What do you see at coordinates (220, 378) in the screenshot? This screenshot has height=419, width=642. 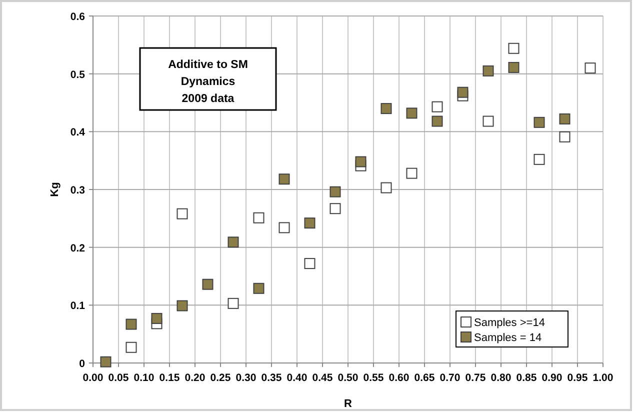 I see `x-tick-label: 0.25` at bounding box center [220, 378].